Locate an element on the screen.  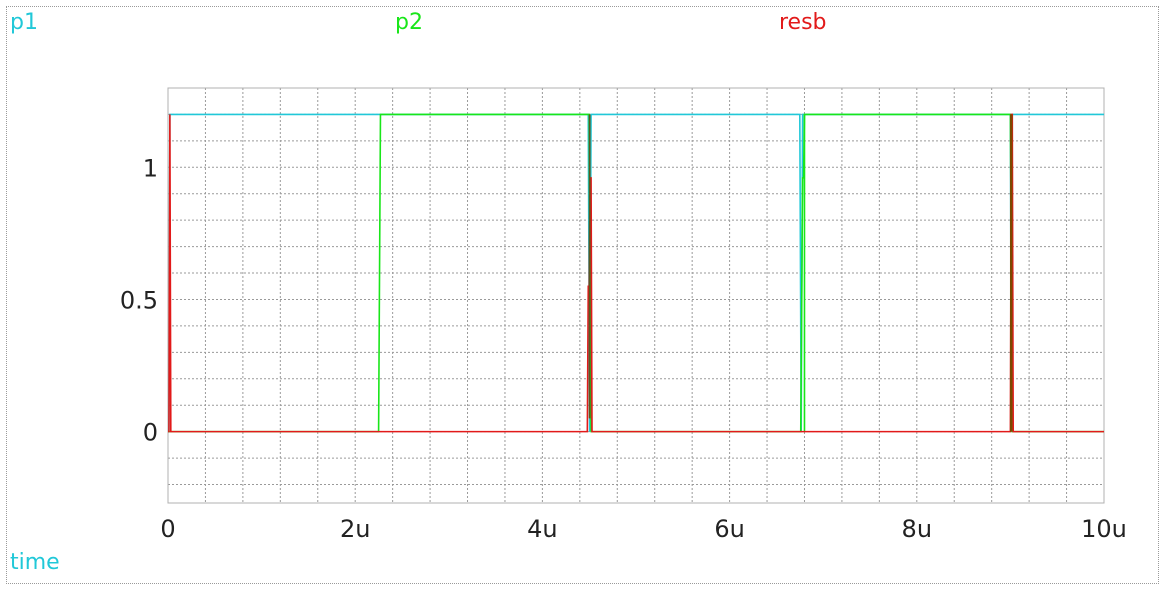
x-tick-label: 10u is located at coordinates (1104, 529).